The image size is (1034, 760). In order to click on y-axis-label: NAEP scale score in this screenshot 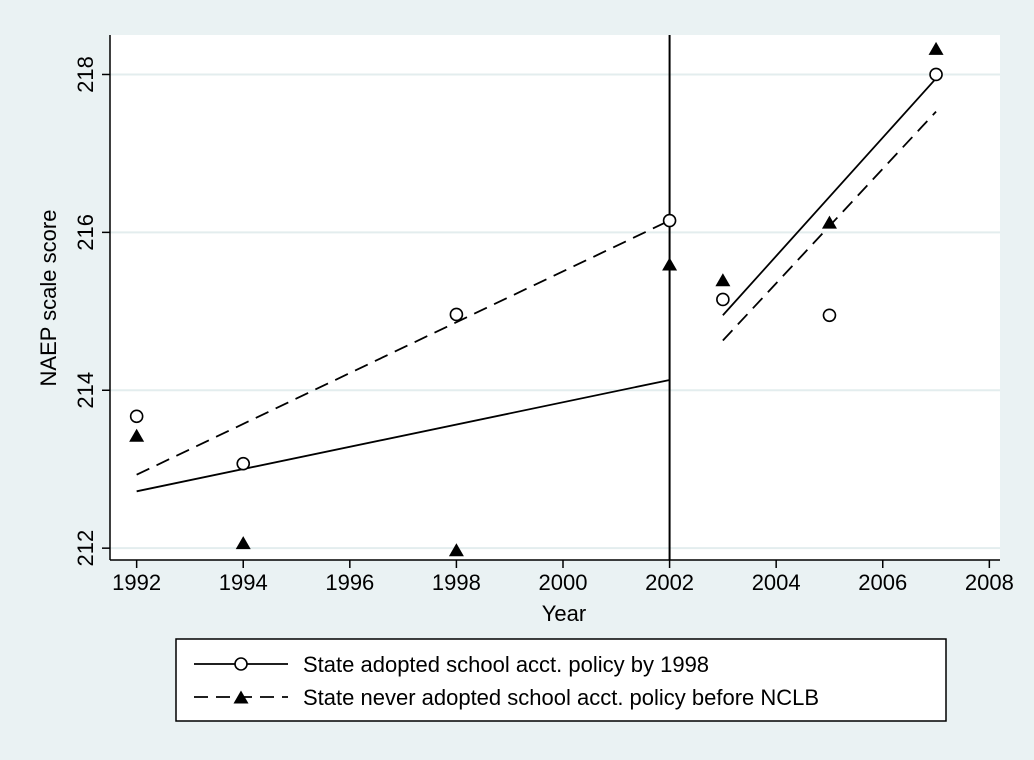, I will do `click(48, 298)`.